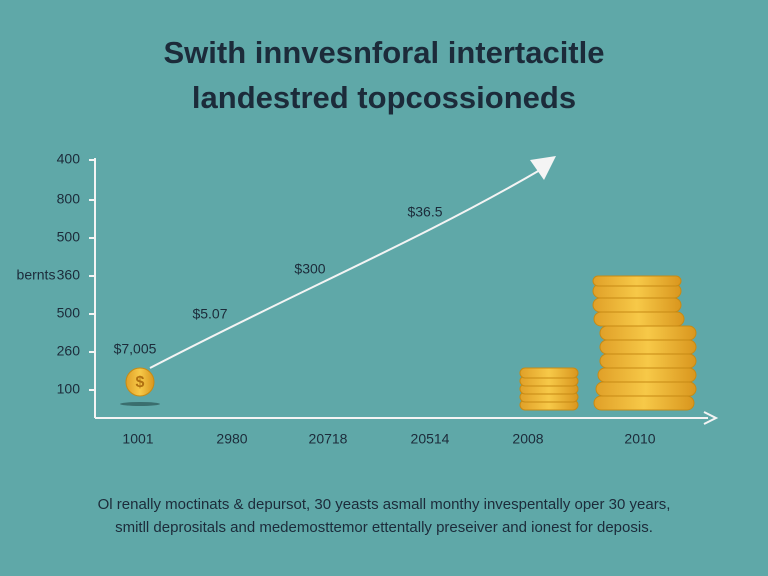 Image resolution: width=768 pixels, height=576 pixels. Describe the element at coordinates (644, 343) in the screenshot. I see `coin-stack-large` at that location.